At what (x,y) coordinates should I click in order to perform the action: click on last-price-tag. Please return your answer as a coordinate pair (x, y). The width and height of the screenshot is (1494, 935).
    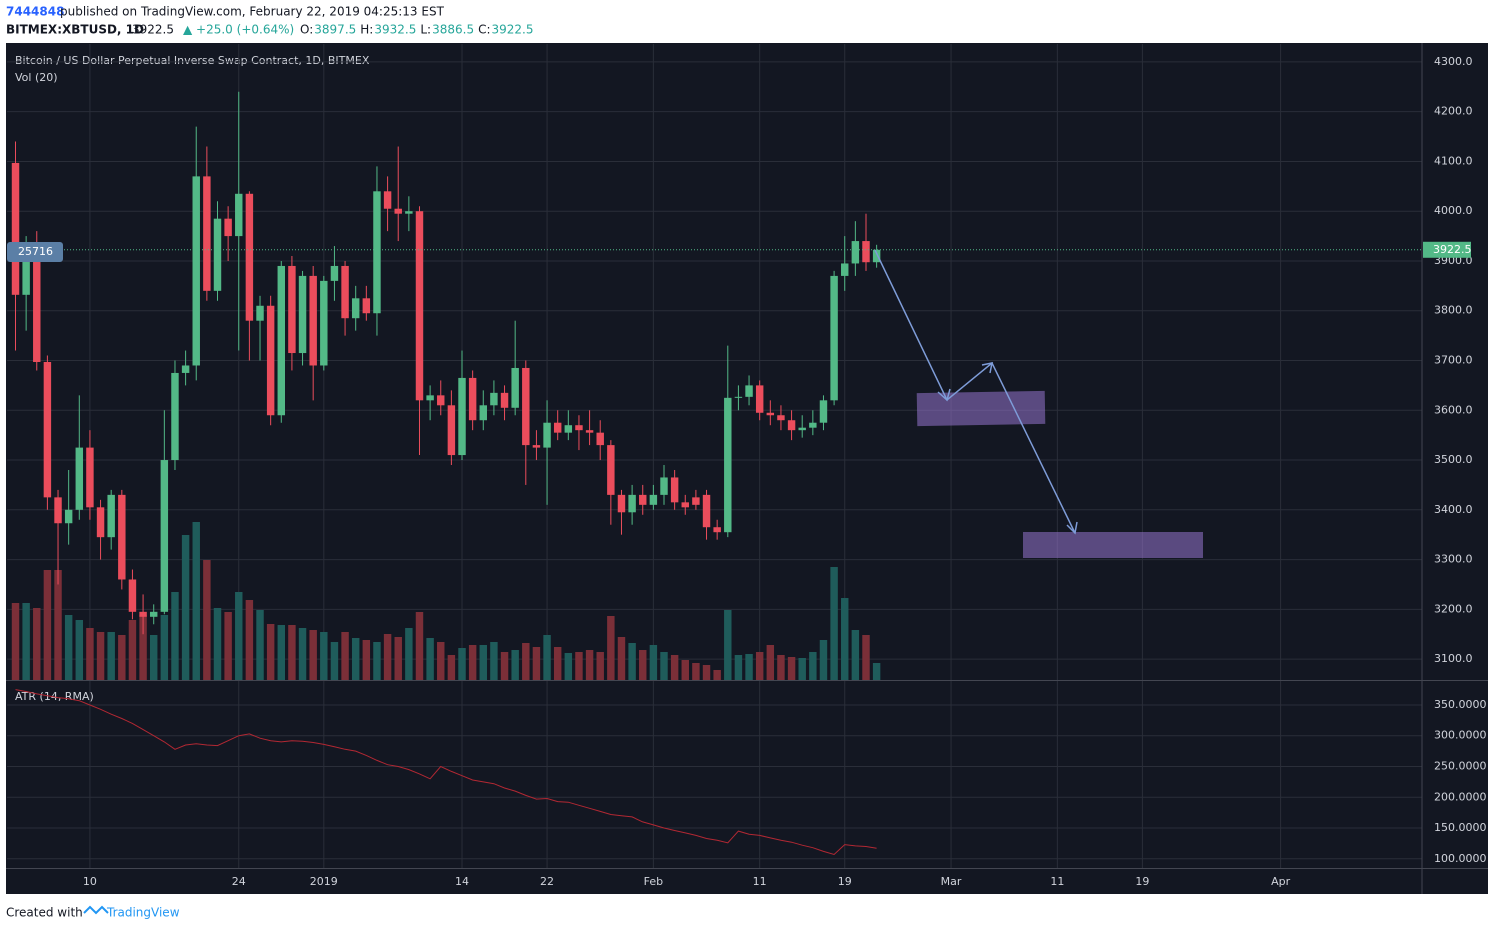
    Looking at the image, I should click on (1447, 249).